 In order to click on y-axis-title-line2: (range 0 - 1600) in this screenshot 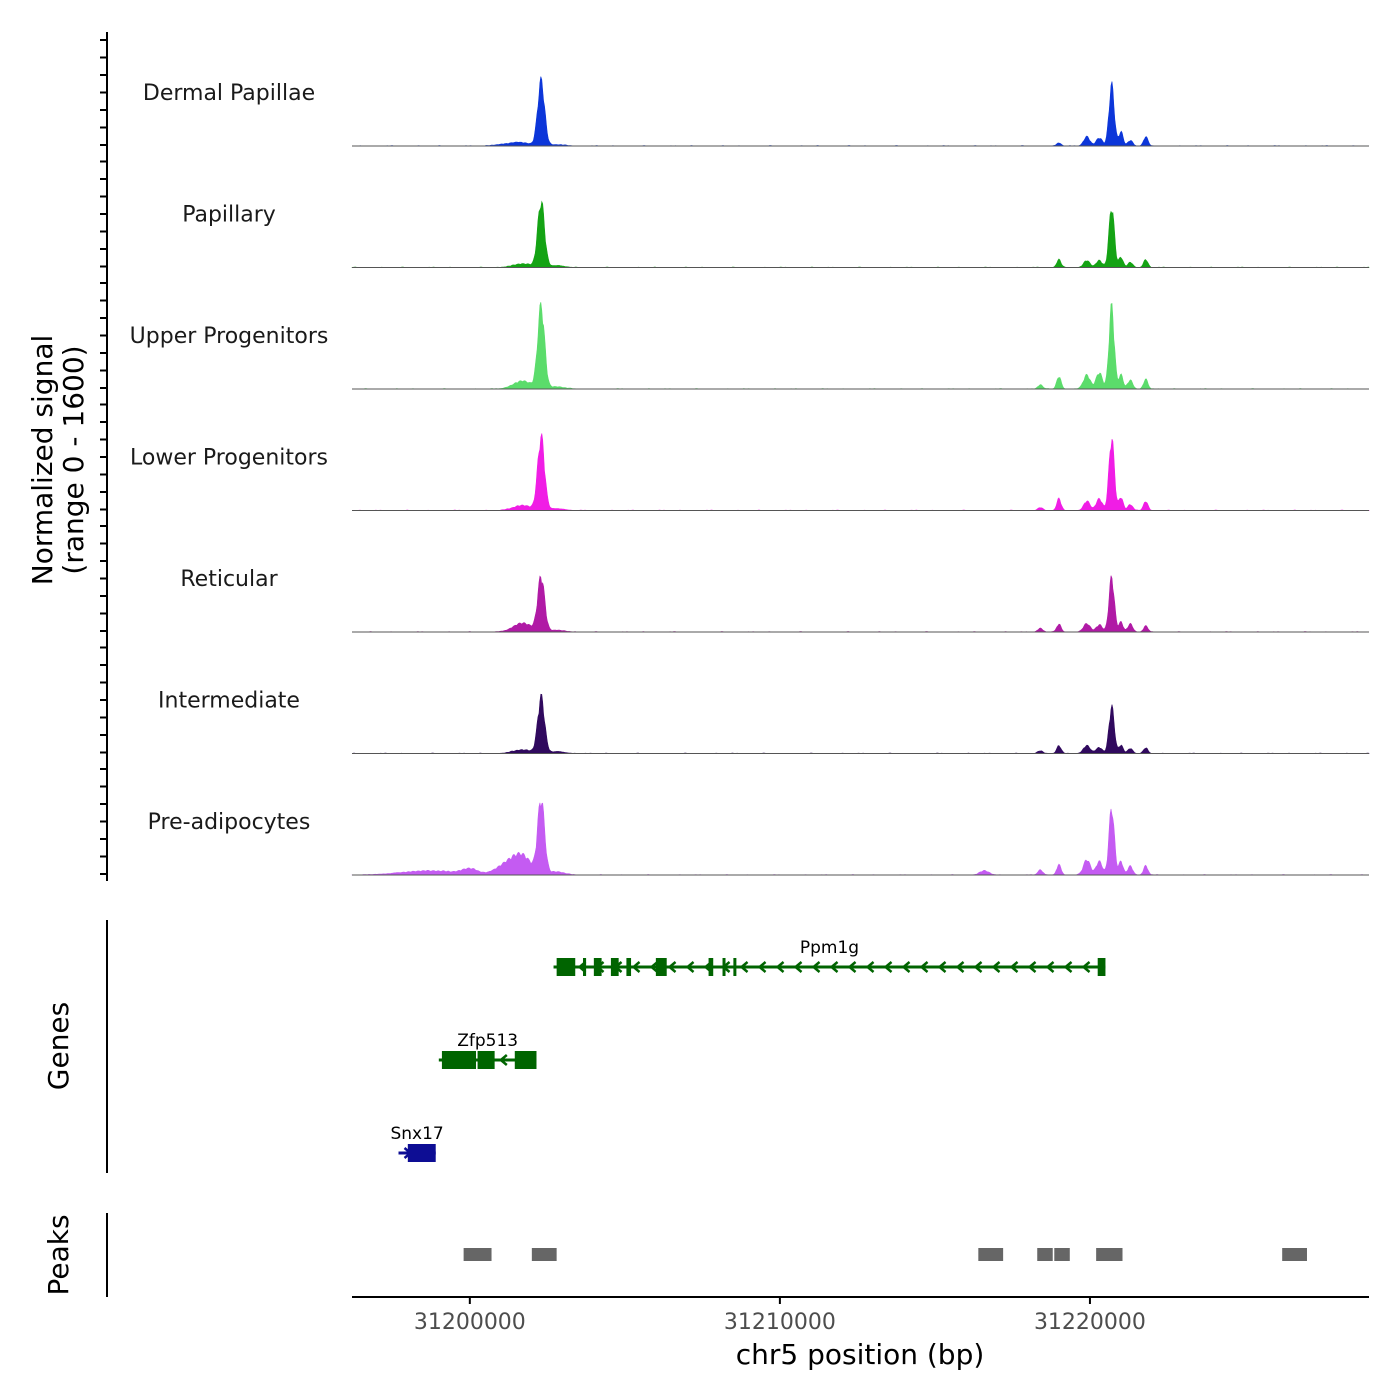, I will do `click(73, 459)`.